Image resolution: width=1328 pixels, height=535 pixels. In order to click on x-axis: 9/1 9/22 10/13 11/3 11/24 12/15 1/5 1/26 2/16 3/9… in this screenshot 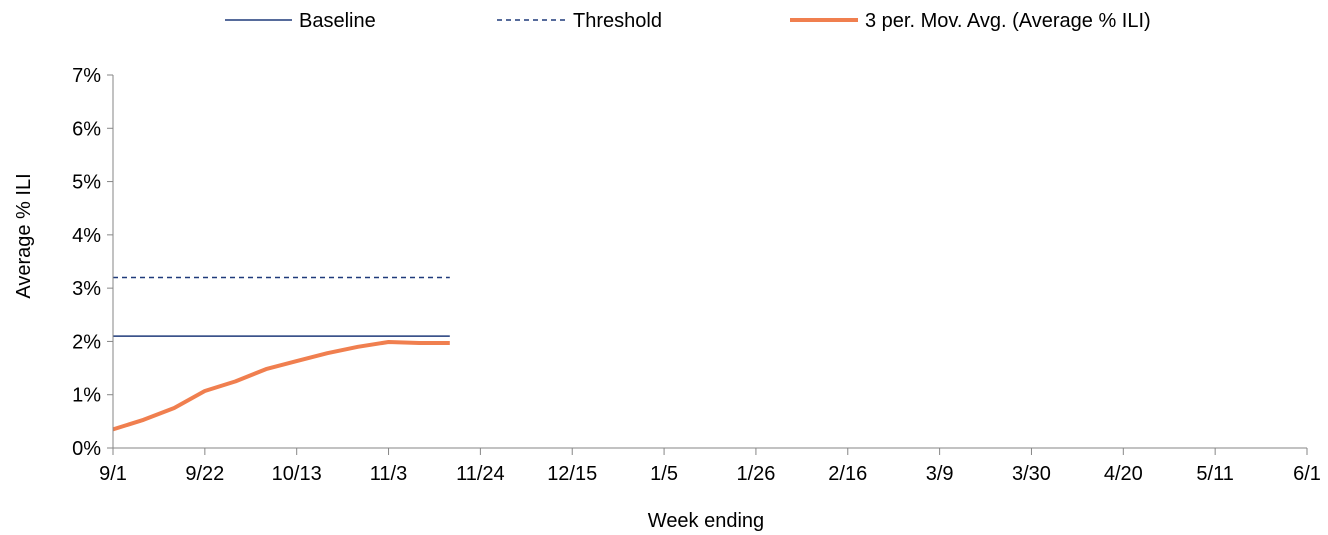, I will do `click(710, 466)`.